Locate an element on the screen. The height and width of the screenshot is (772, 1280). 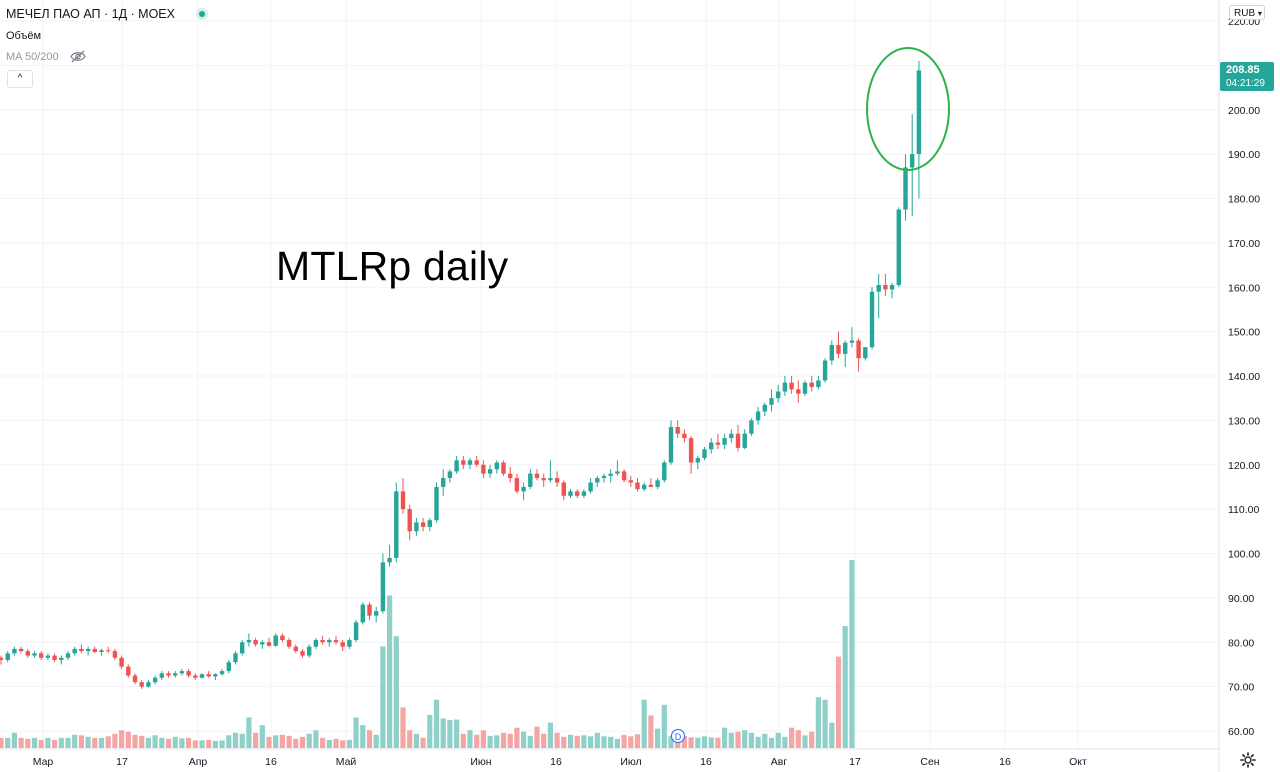
price-tick-label: 130.00 is located at coordinates (1244, 421).